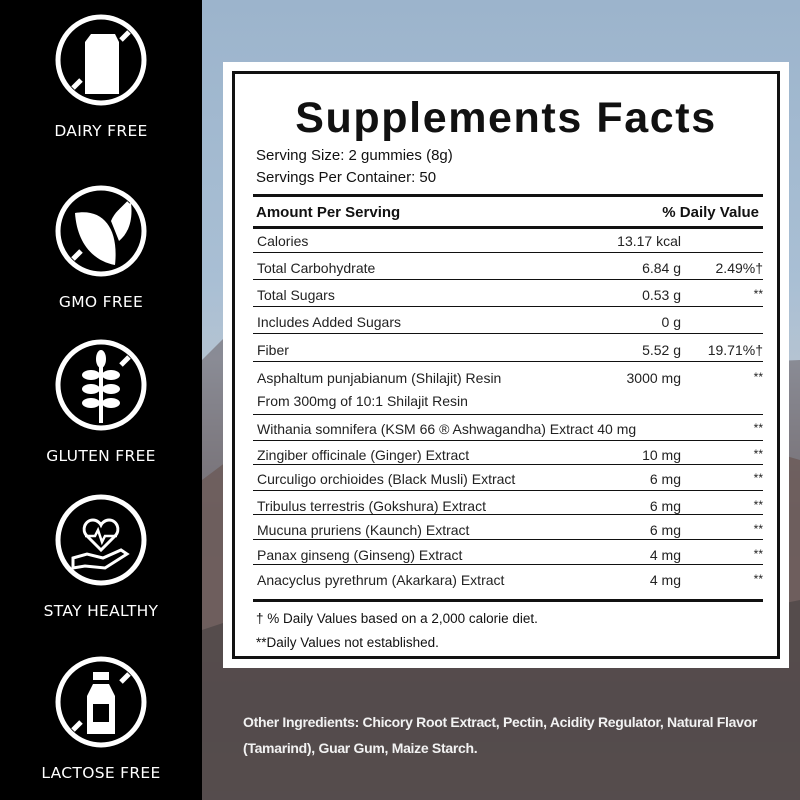 Image resolution: width=800 pixels, height=800 pixels. What do you see at coordinates (363, 455) in the screenshot?
I see `nutrient-name: Zingiber officinale (Ginger) Extract` at bounding box center [363, 455].